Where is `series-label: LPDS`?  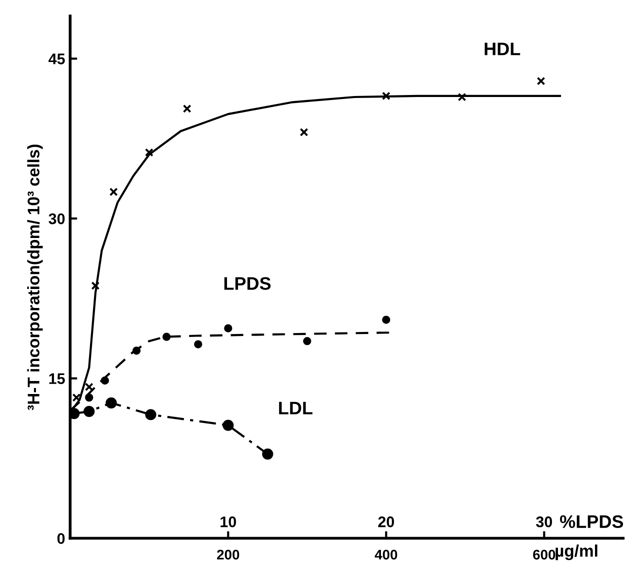 series-label: LPDS is located at coordinates (247, 283).